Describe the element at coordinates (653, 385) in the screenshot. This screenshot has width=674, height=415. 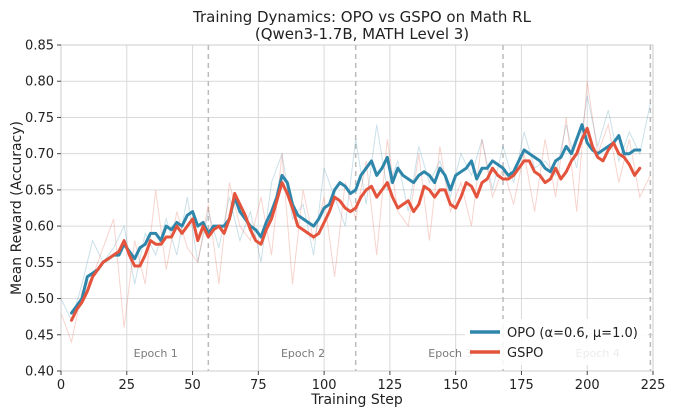
I see `x-tick-label: 225` at that location.